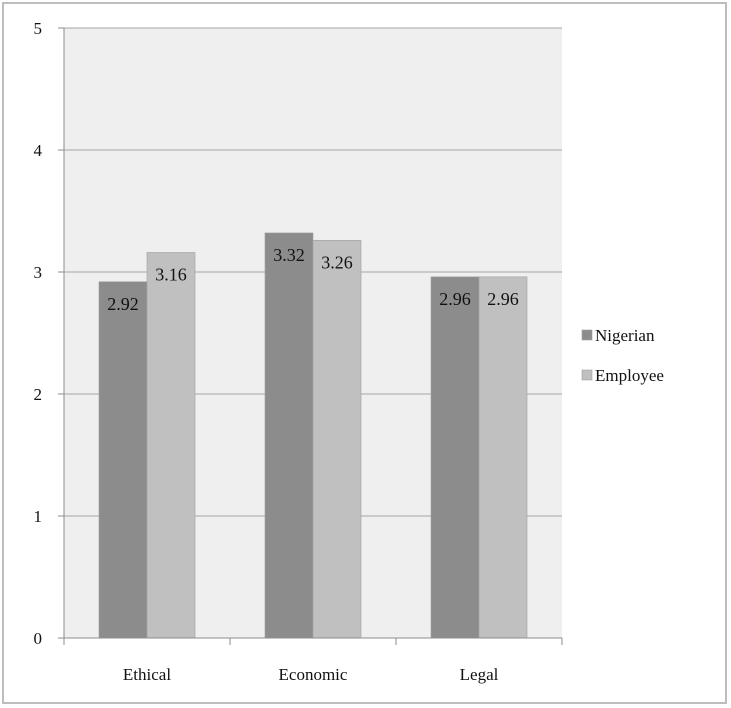 Image resolution: width=731 pixels, height=708 pixels. I want to click on y-tick-label: 3, so click(38, 272).